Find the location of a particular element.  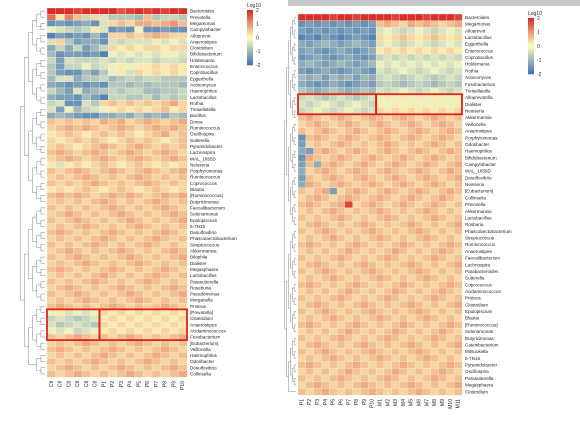

row-label: Coprococcus is located at coordinates (204, 183).